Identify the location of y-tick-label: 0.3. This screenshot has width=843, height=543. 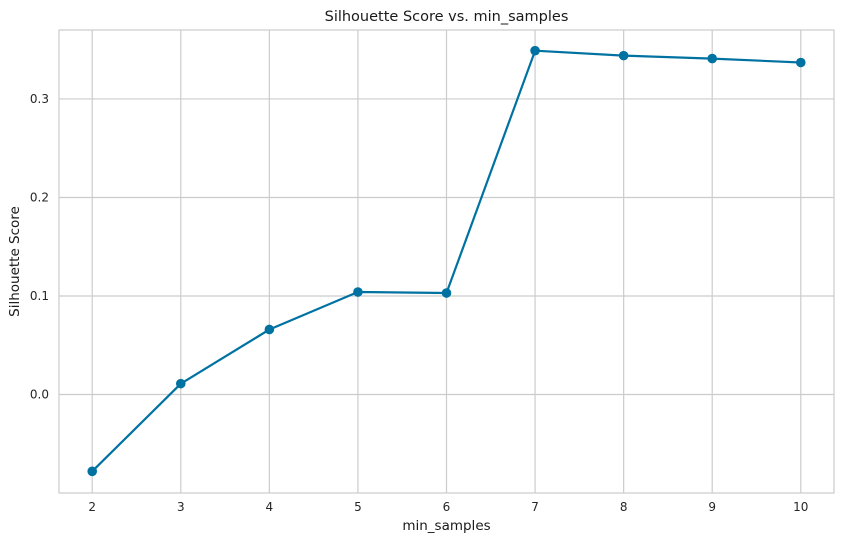
(39, 99).